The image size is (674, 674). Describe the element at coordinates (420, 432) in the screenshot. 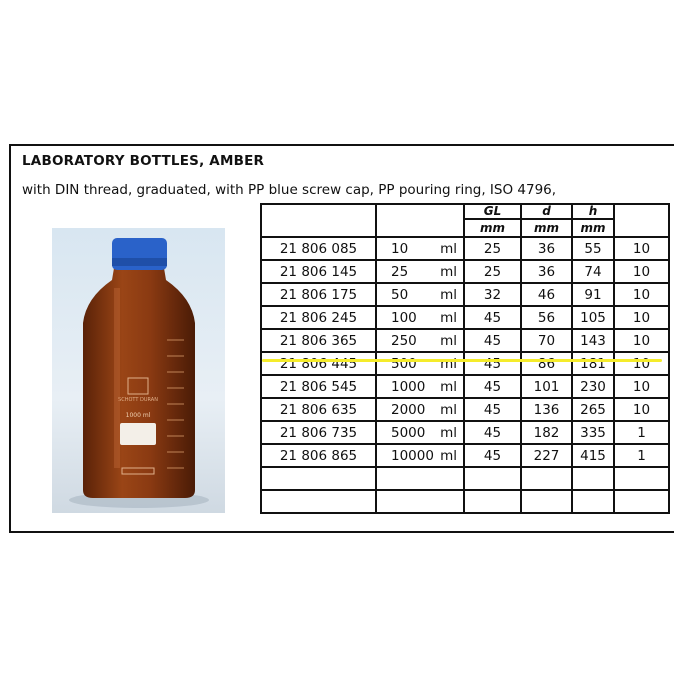

I see `volume: 5000 ml` at that location.